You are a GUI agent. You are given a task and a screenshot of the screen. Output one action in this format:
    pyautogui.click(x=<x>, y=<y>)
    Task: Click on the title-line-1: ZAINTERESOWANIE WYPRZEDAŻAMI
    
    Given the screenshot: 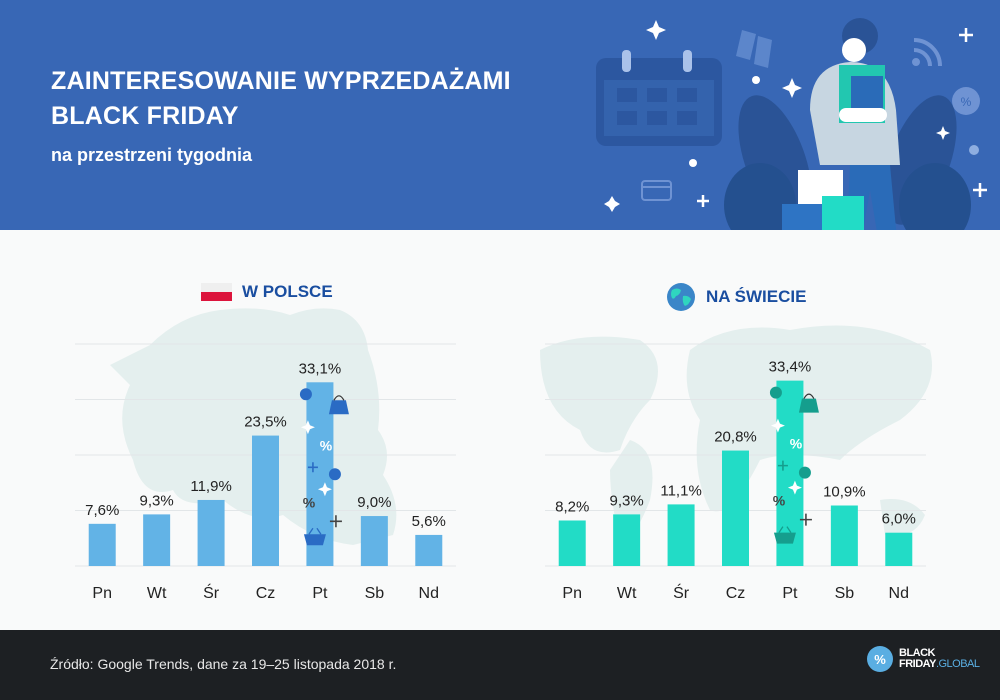 What is the action you would take?
    pyautogui.click(x=281, y=81)
    